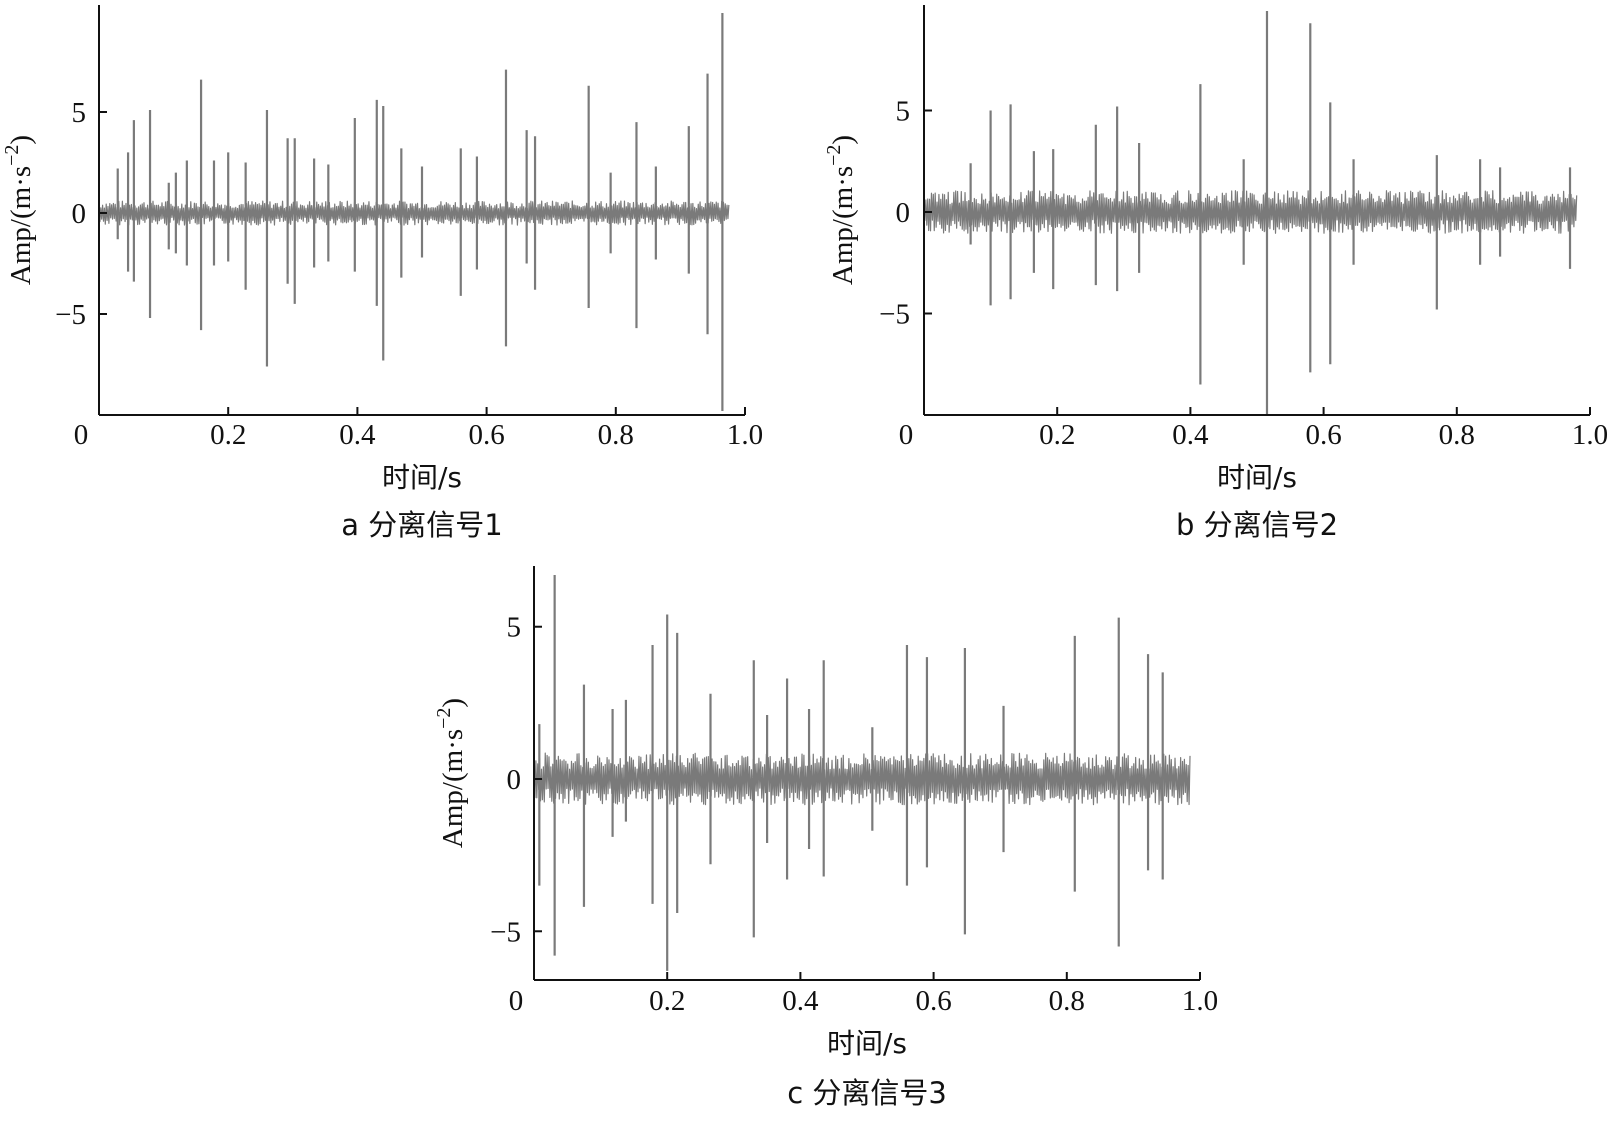  What do you see at coordinates (486, 435) in the screenshot?
I see `x-tick-label-a: 0.6` at bounding box center [486, 435].